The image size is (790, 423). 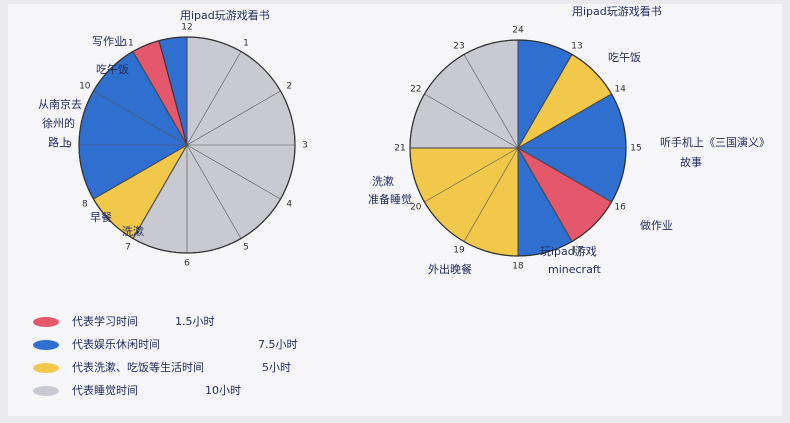 I want to click on legend-label: 代表洗漱、吃饭等生活时间, so click(x=138, y=367).